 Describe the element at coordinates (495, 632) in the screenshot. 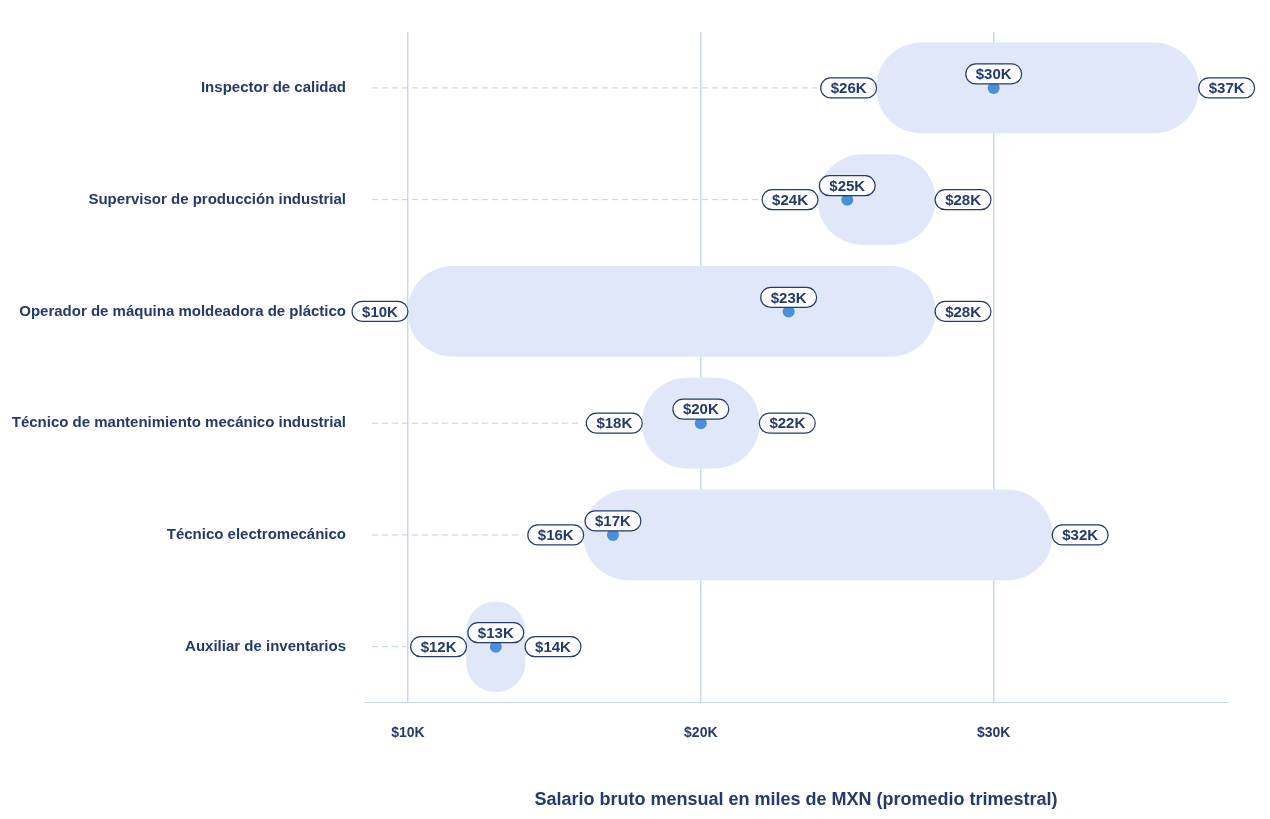

I see `data-label: $13K` at that location.